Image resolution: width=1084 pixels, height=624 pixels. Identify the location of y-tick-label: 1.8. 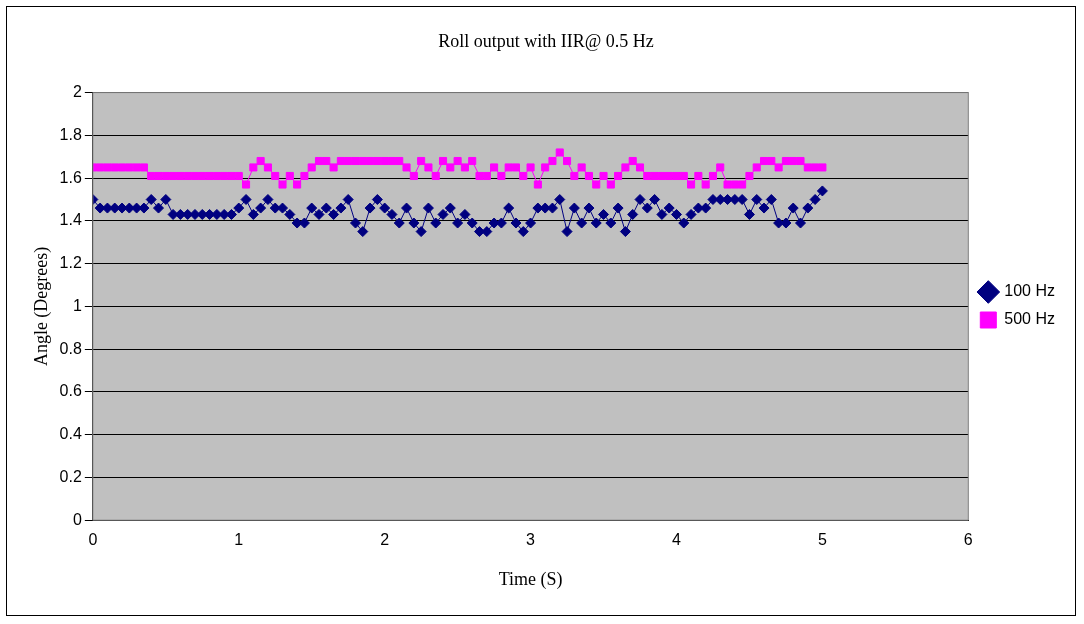
(70, 134).